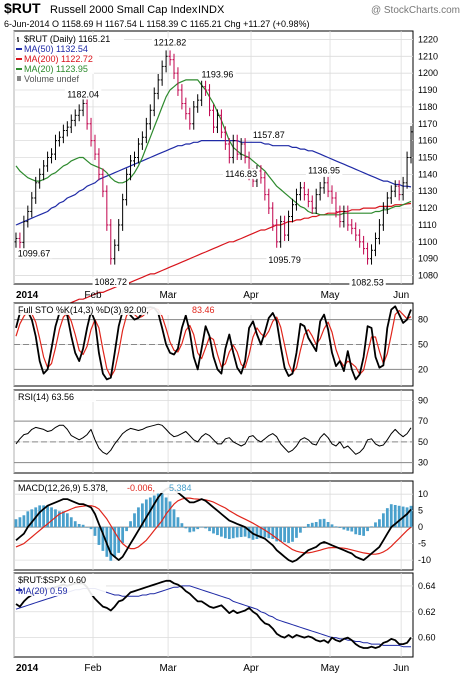 The height and width of the screenshot is (685, 464). I want to click on ma50-line, so click(213, 183).